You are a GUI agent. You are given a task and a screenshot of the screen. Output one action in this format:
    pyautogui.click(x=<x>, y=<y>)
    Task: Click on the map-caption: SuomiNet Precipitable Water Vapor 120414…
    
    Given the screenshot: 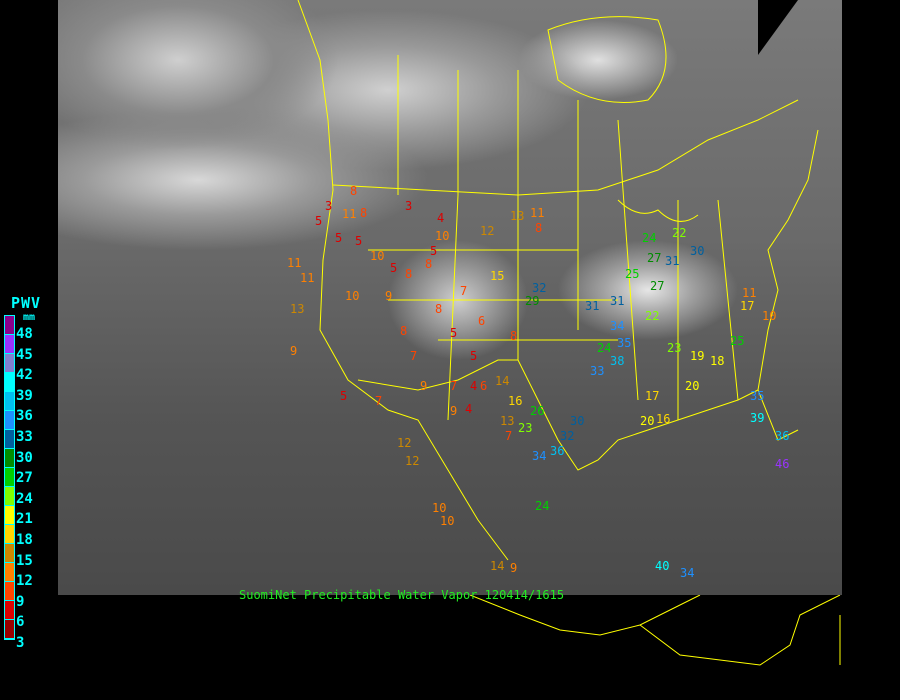 What is the action you would take?
    pyautogui.click(x=402, y=595)
    